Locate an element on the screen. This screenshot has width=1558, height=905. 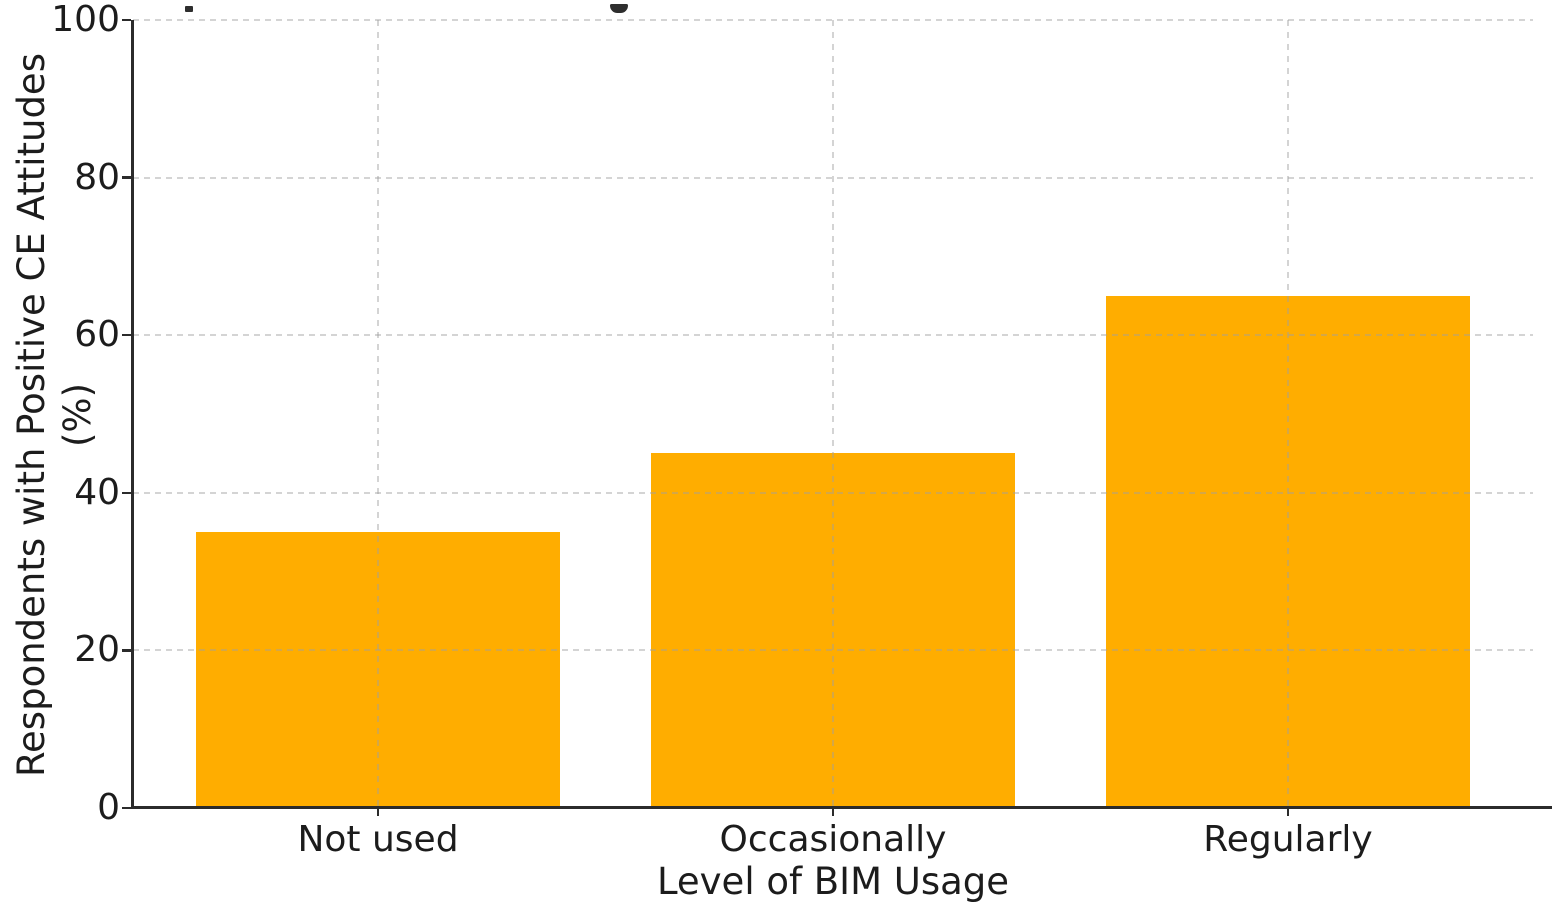
bar-not-used is located at coordinates (378, 670).